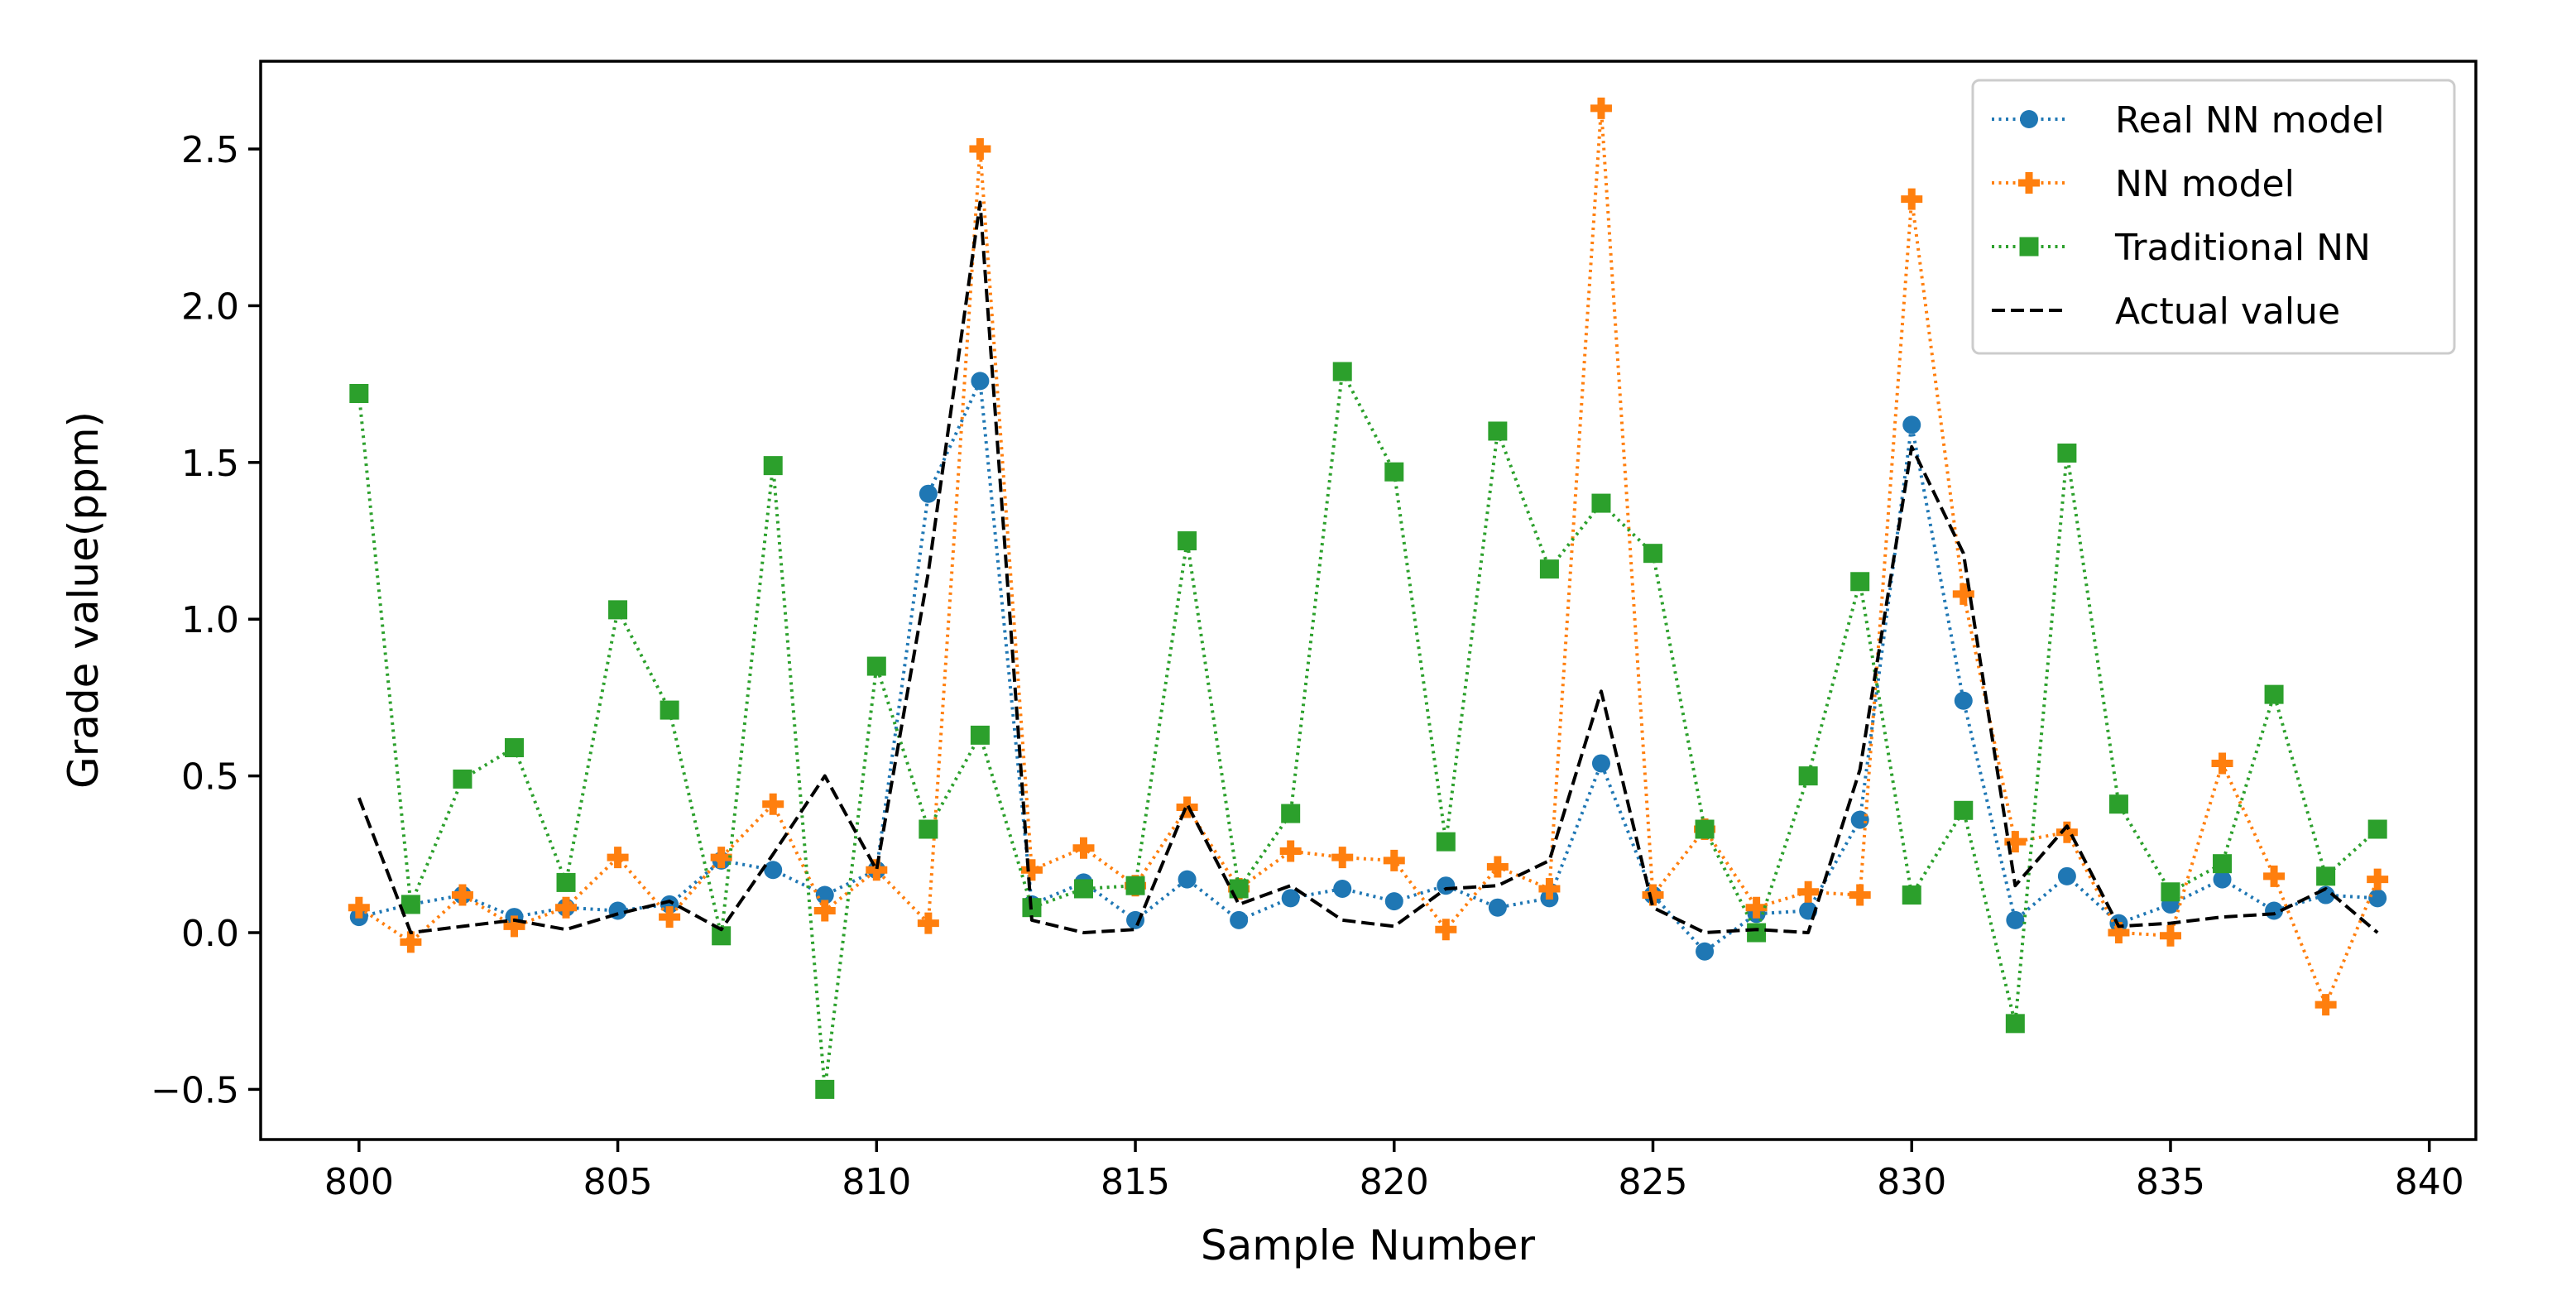  I want to click on legend-frame, so click(2213, 217).